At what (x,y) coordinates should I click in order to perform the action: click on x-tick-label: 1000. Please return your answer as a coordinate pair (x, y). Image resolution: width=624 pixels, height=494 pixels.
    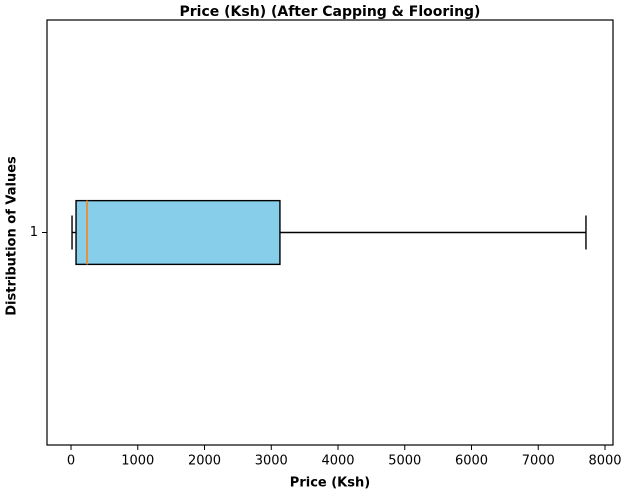
    Looking at the image, I should click on (137, 461).